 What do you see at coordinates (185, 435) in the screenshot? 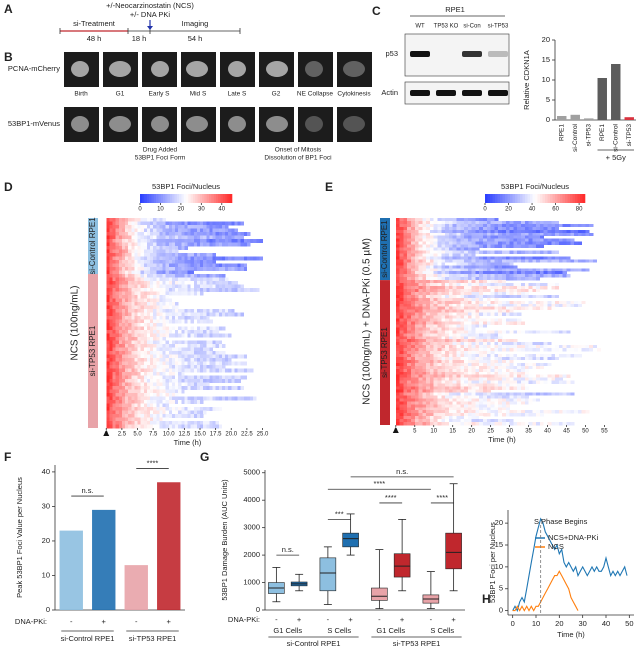
I see `x-tick-label: 12.5` at bounding box center [185, 435].